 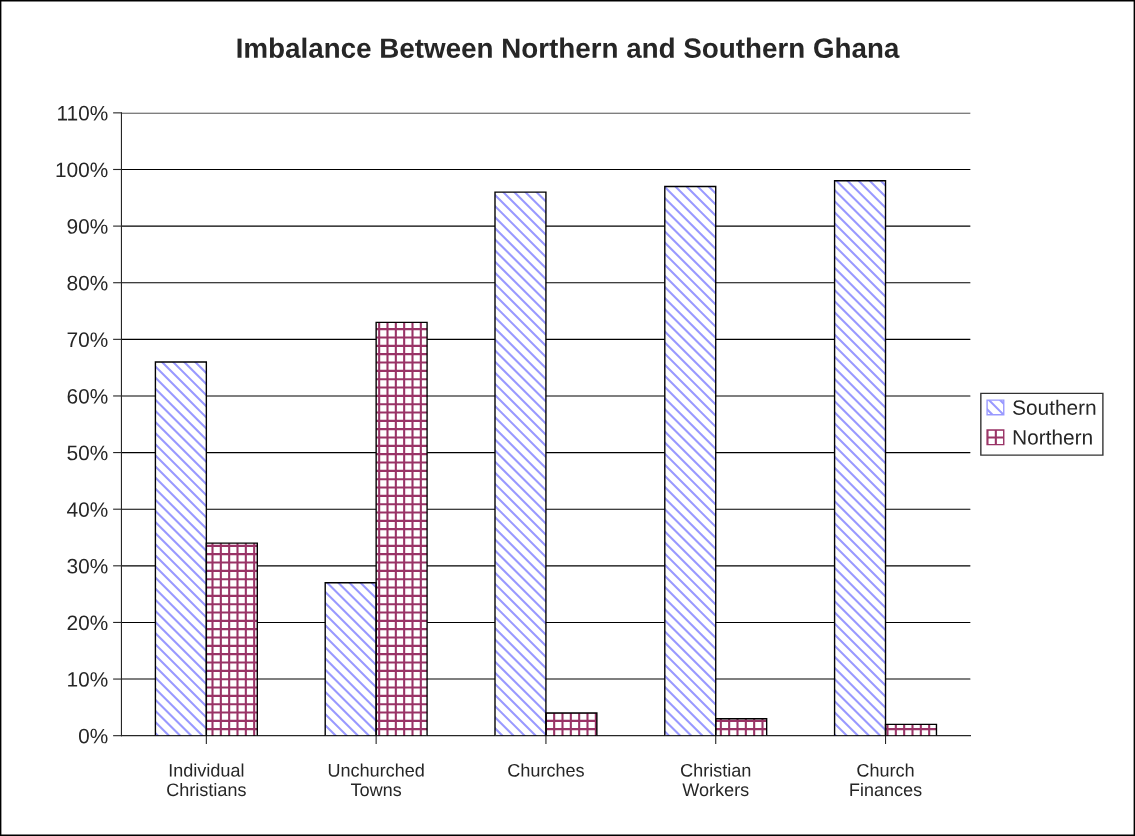 I want to click on legend-label: Northern, so click(x=1052, y=437).